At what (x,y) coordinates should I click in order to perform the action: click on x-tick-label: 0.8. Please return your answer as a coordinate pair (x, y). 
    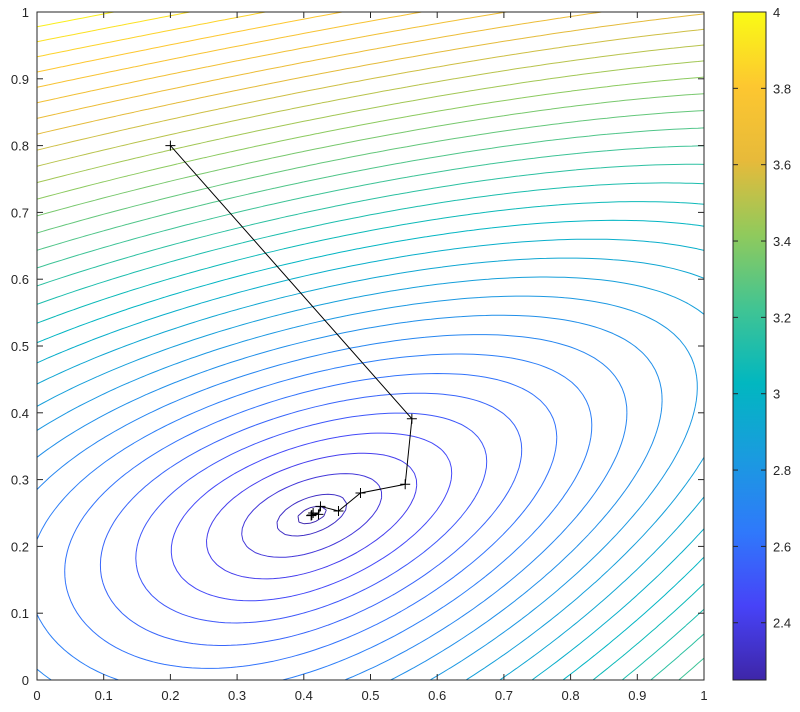
    Looking at the image, I should click on (571, 695).